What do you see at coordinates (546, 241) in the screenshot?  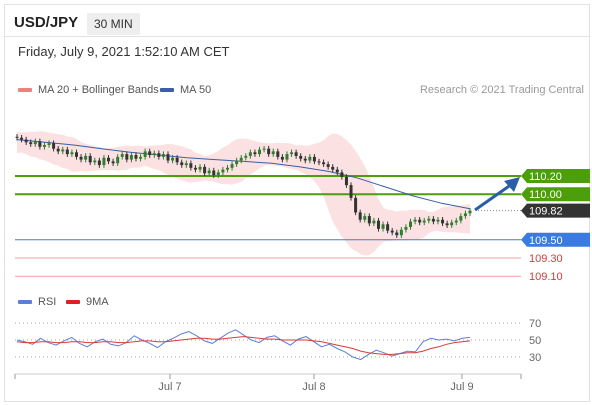 I see `level-label-109.50: 109.50` at bounding box center [546, 241].